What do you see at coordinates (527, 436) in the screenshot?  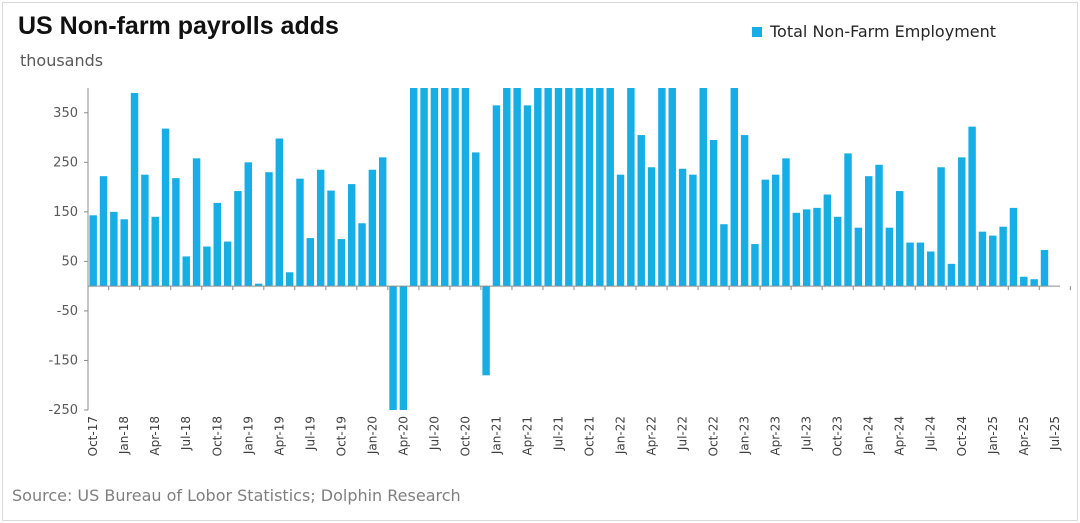 I see `x-tick-label: Apr-21` at bounding box center [527, 436].